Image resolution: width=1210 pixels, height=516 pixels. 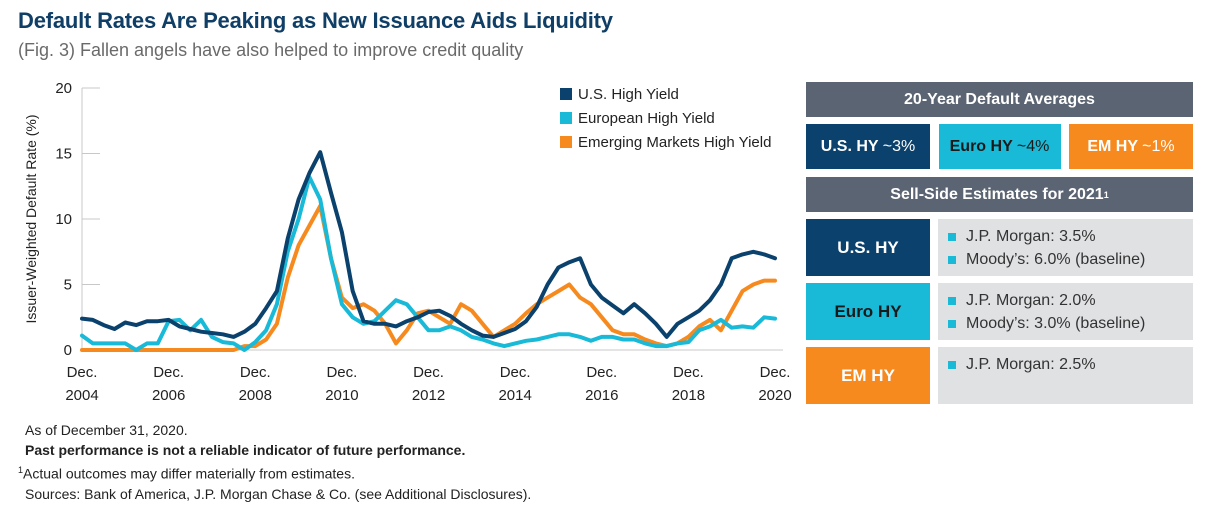 What do you see at coordinates (1033, 146) in the screenshot?
I see `average-value: ~4%` at bounding box center [1033, 146].